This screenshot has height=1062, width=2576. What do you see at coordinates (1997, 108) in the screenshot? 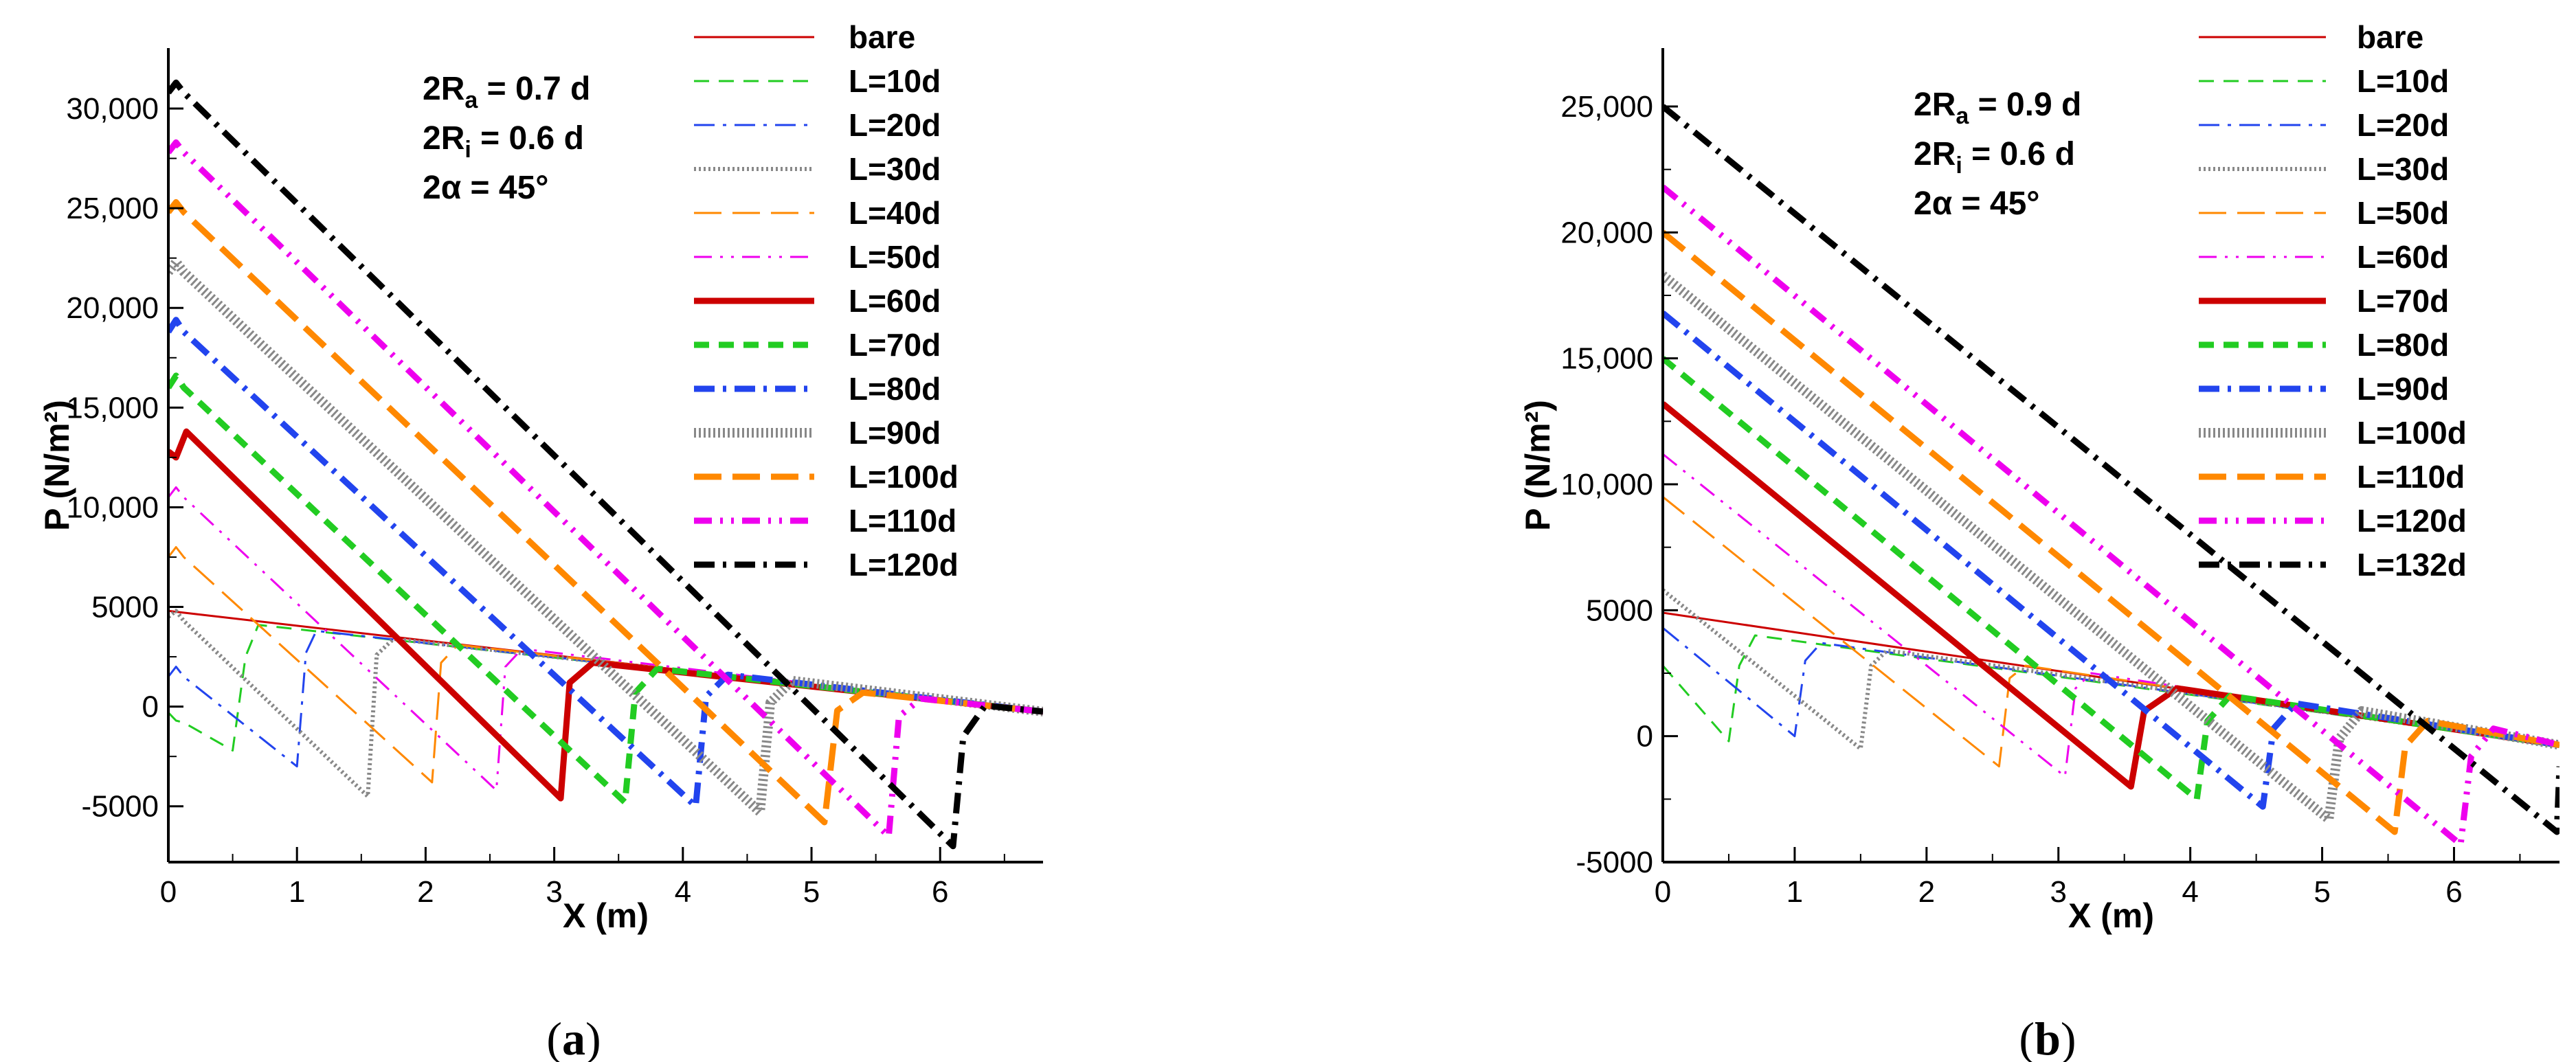
I see `annotation-text: 2Ra = 0.9 d` at bounding box center [1997, 108].